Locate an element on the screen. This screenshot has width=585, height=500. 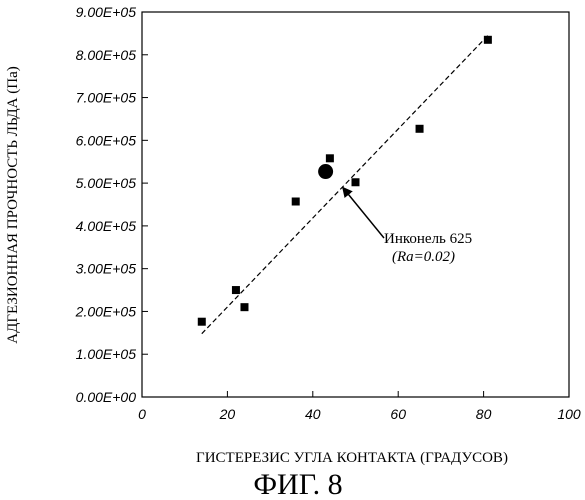
x-axis-title: ГИСТЕРЕЗИС УГЛА КОНТАКТА (ГРАДУСОВ) is located at coordinates (352, 458).